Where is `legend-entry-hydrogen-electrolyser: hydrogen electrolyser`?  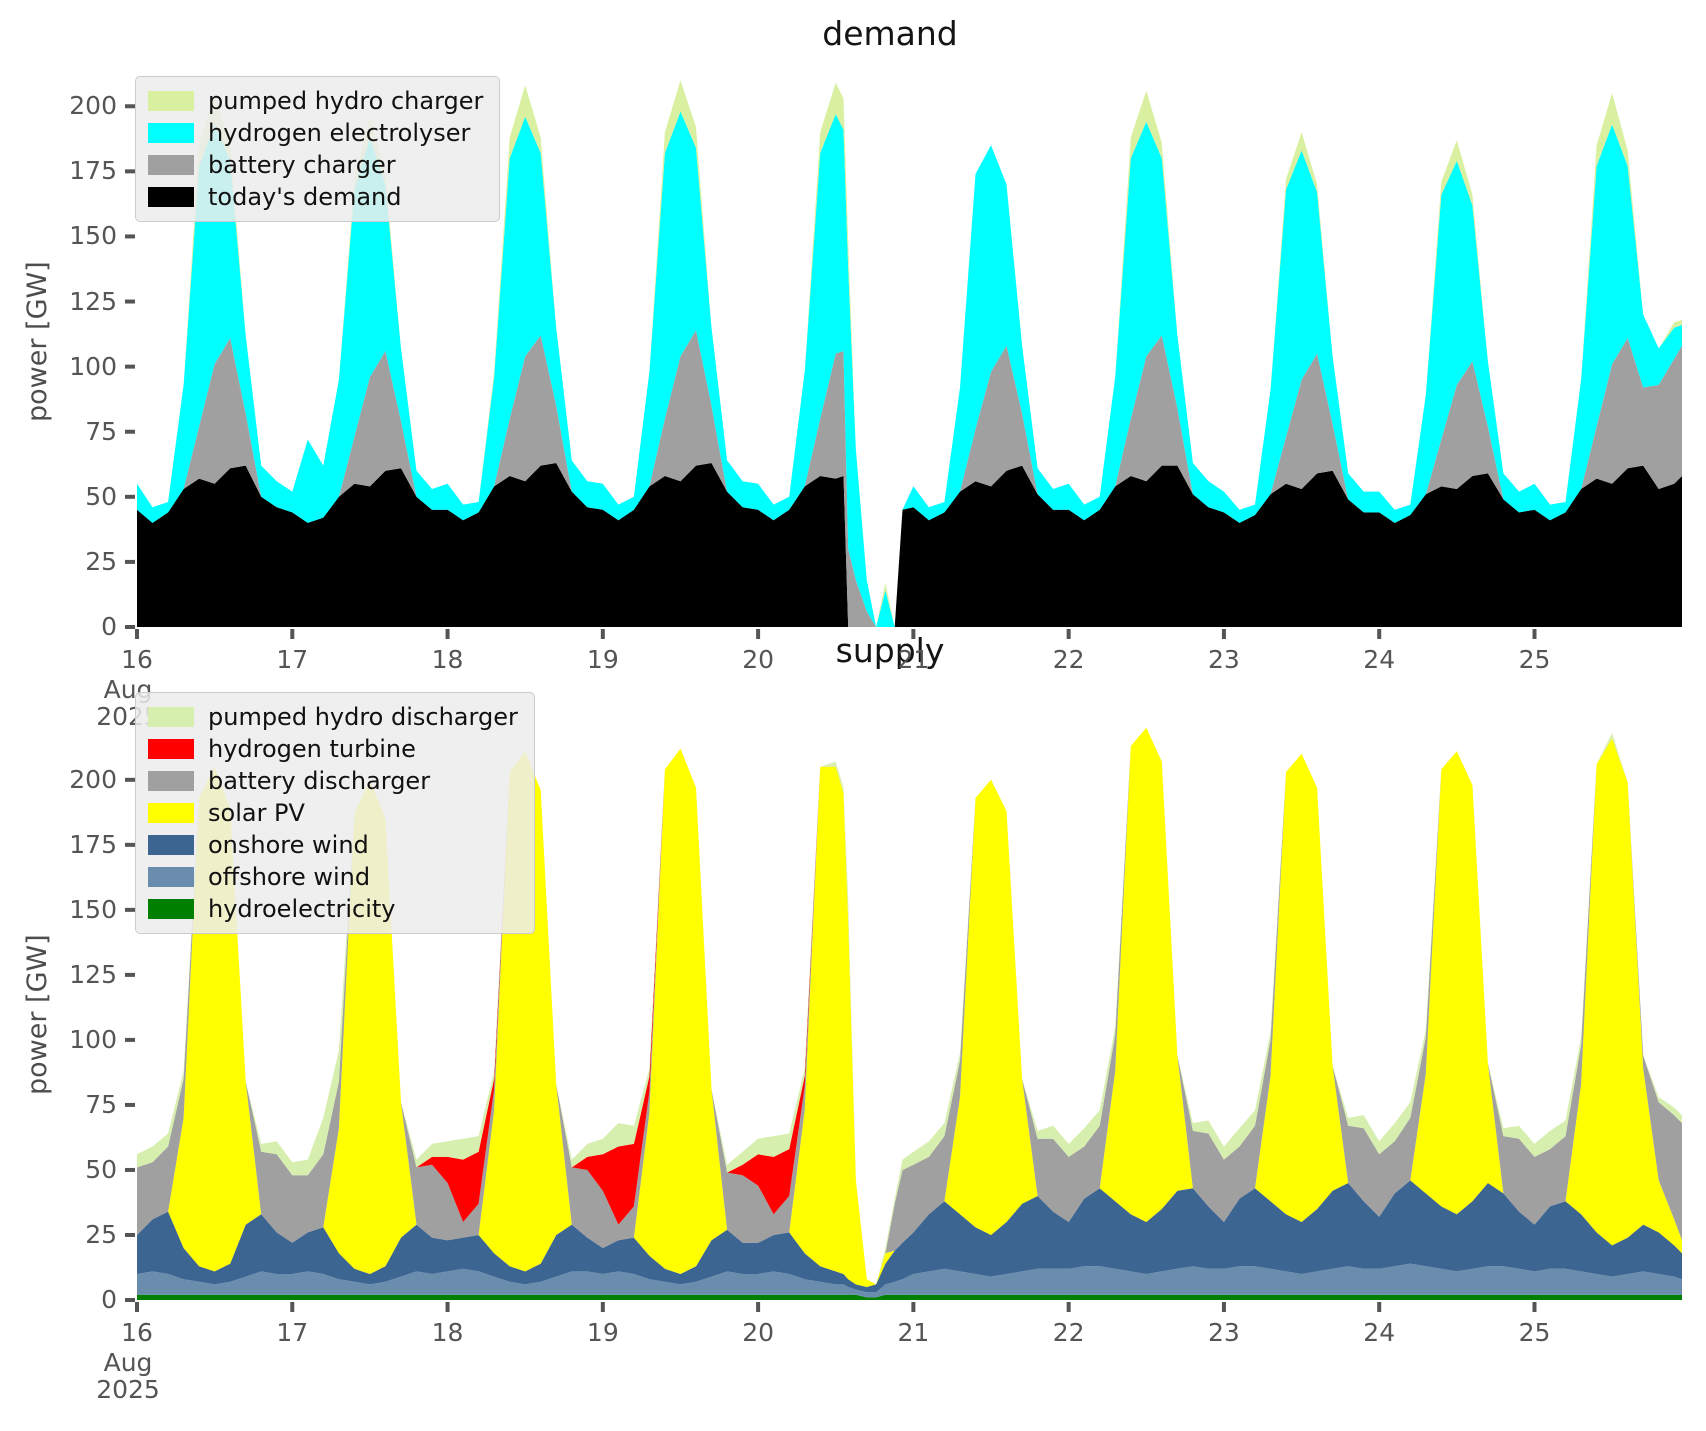
legend-entry-hydrogen-electrolyser: hydrogen electrolyser is located at coordinates (315, 133).